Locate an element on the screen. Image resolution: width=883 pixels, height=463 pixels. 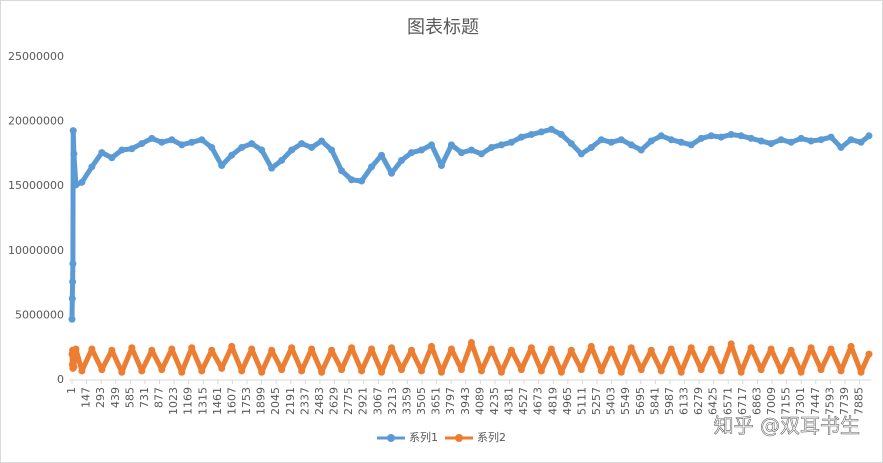
x-tick-label: 7447 is located at coordinates (815, 401).